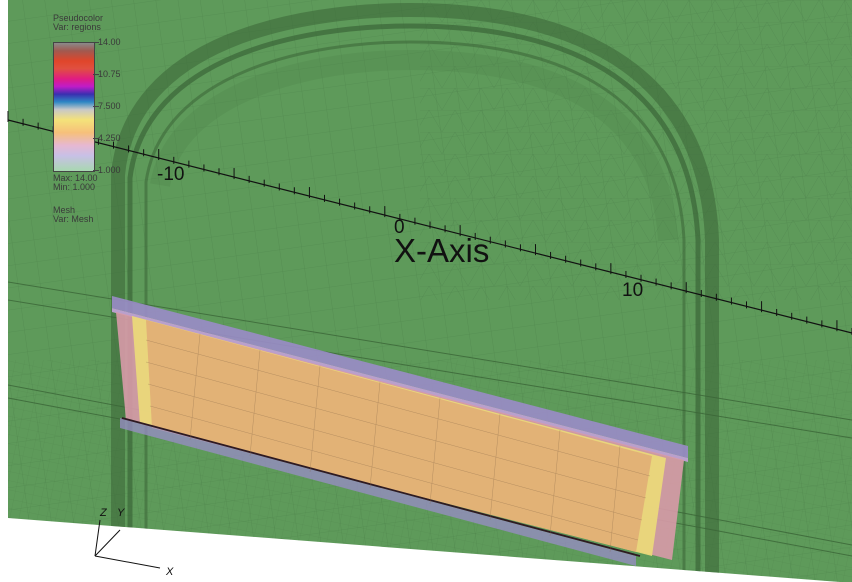  Describe the element at coordinates (109, 170) in the screenshot. I see `legend-tick-label-min: 1.000` at that location.